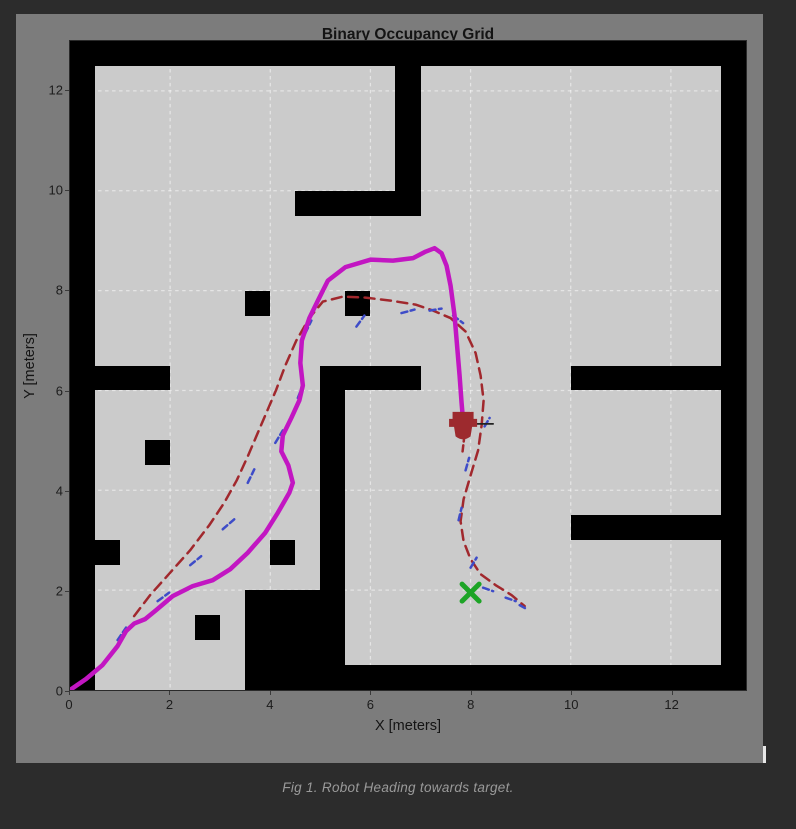 The image size is (796, 829). What do you see at coordinates (69, 704) in the screenshot?
I see `x-tick-label: 0` at bounding box center [69, 704].